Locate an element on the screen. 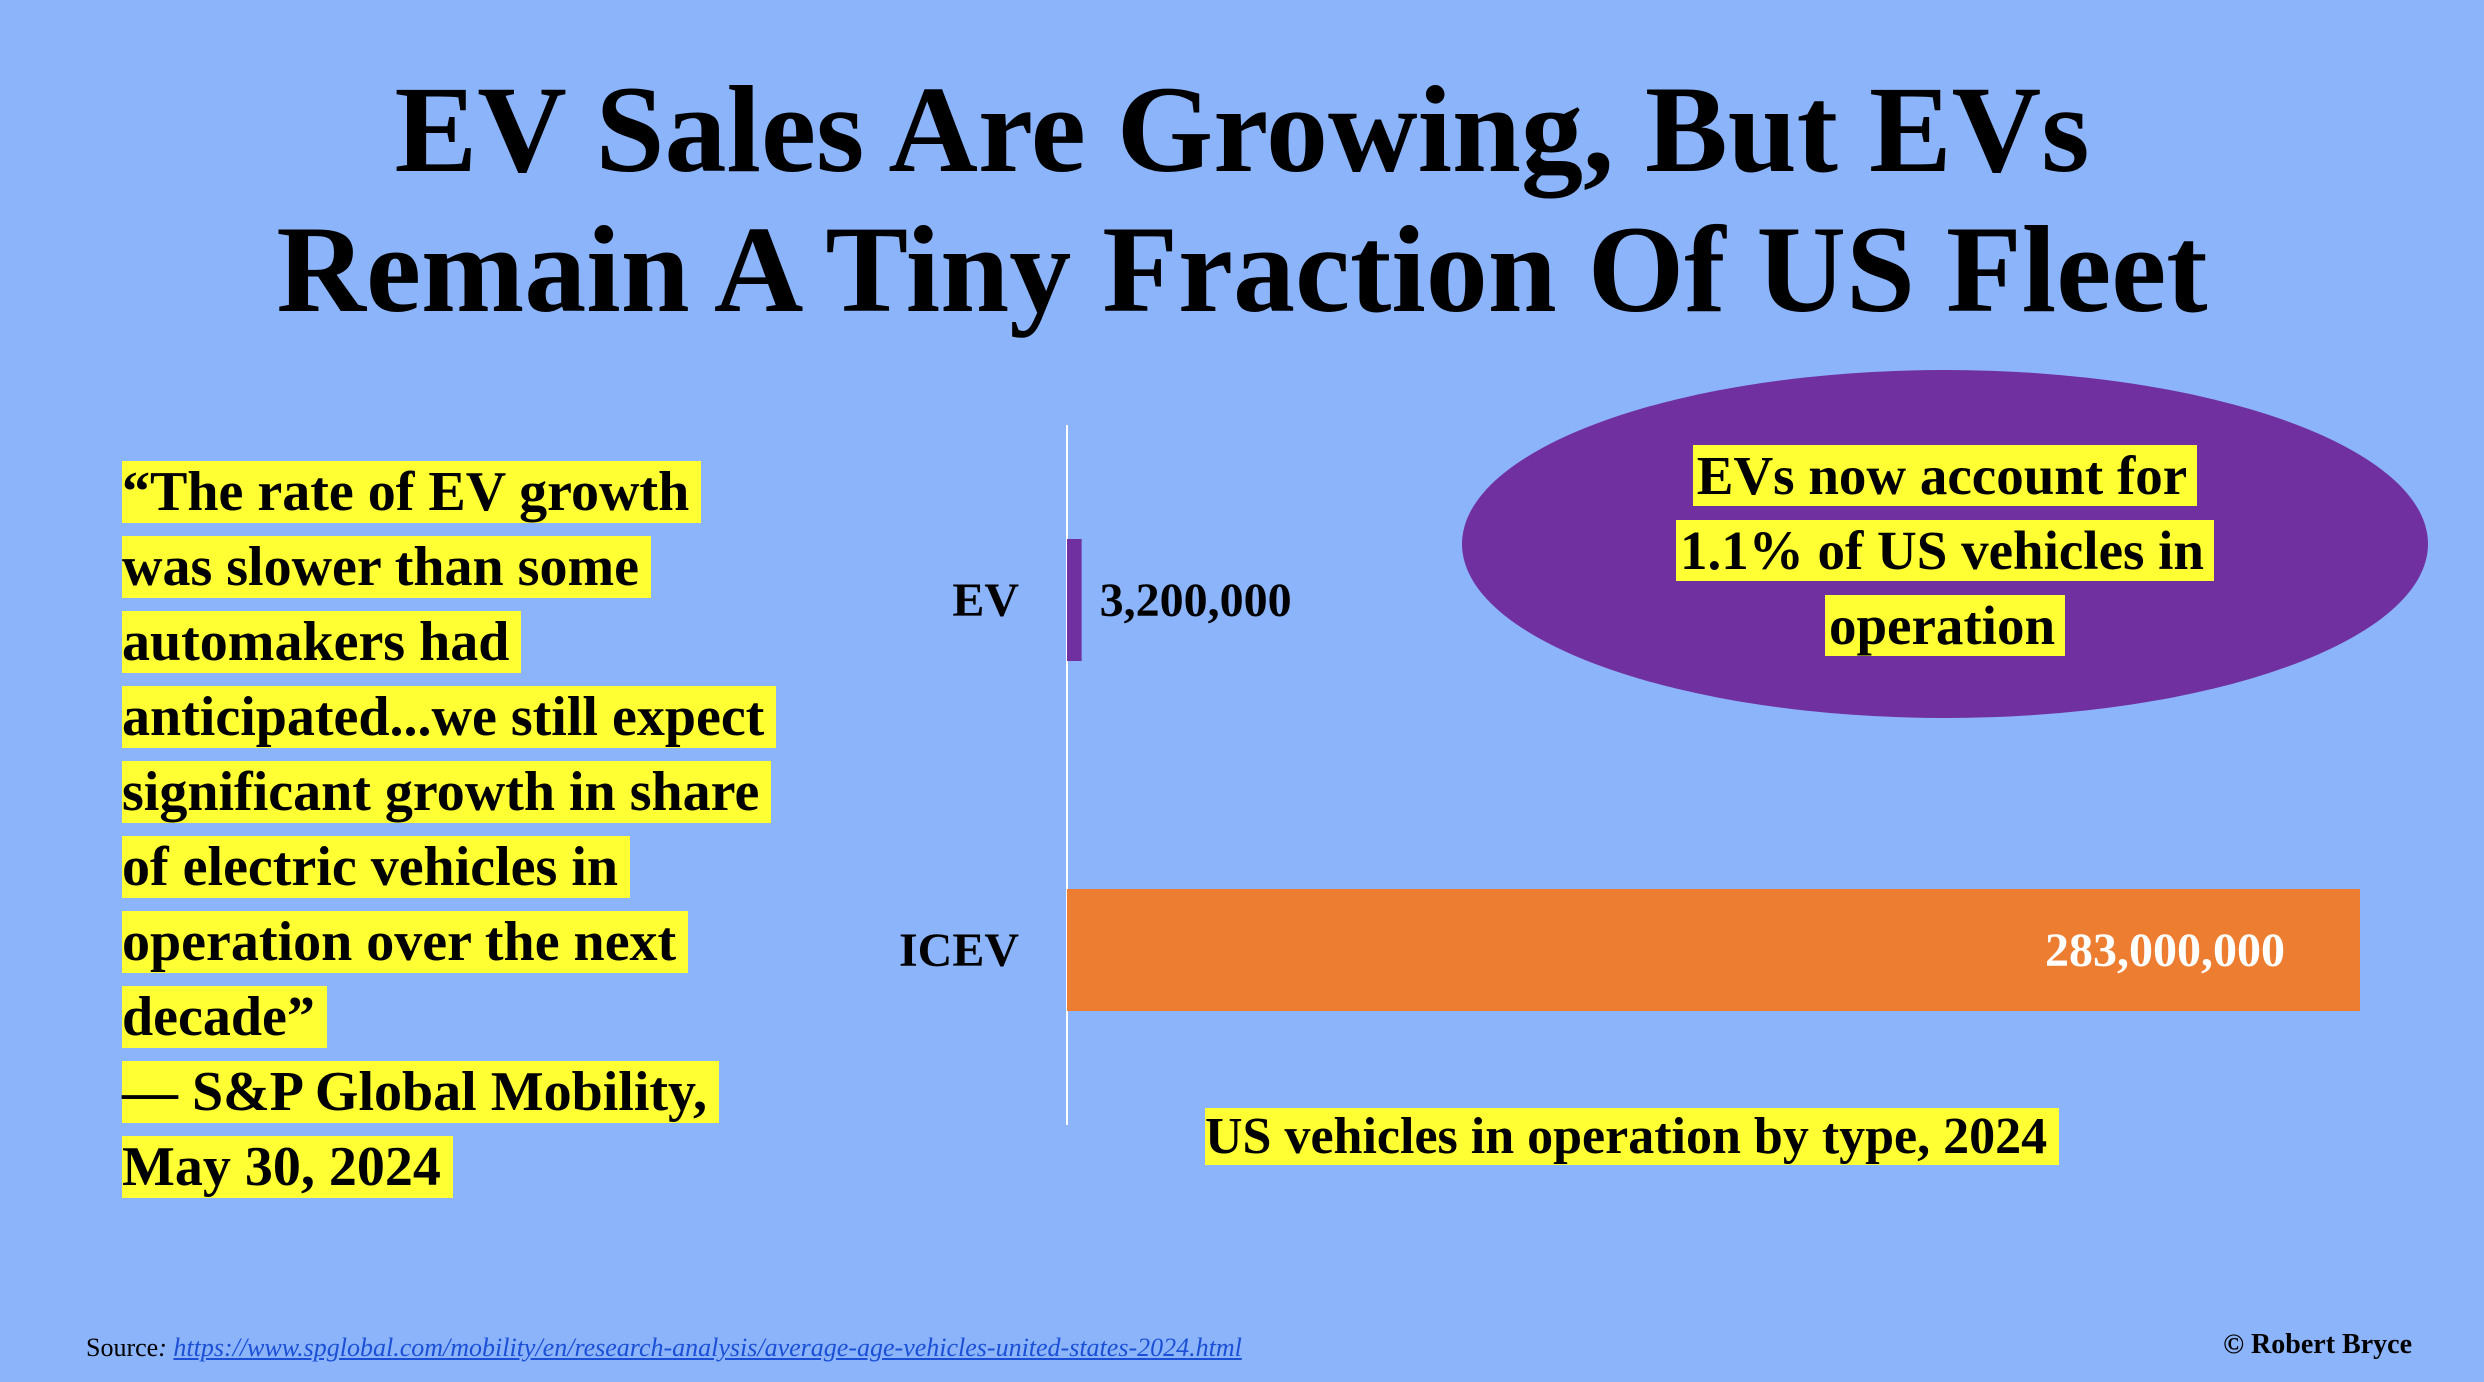 Image resolution: width=2484 pixels, height=1382 pixels. quote-line: anticipated...we still expect is located at coordinates (502, 717).